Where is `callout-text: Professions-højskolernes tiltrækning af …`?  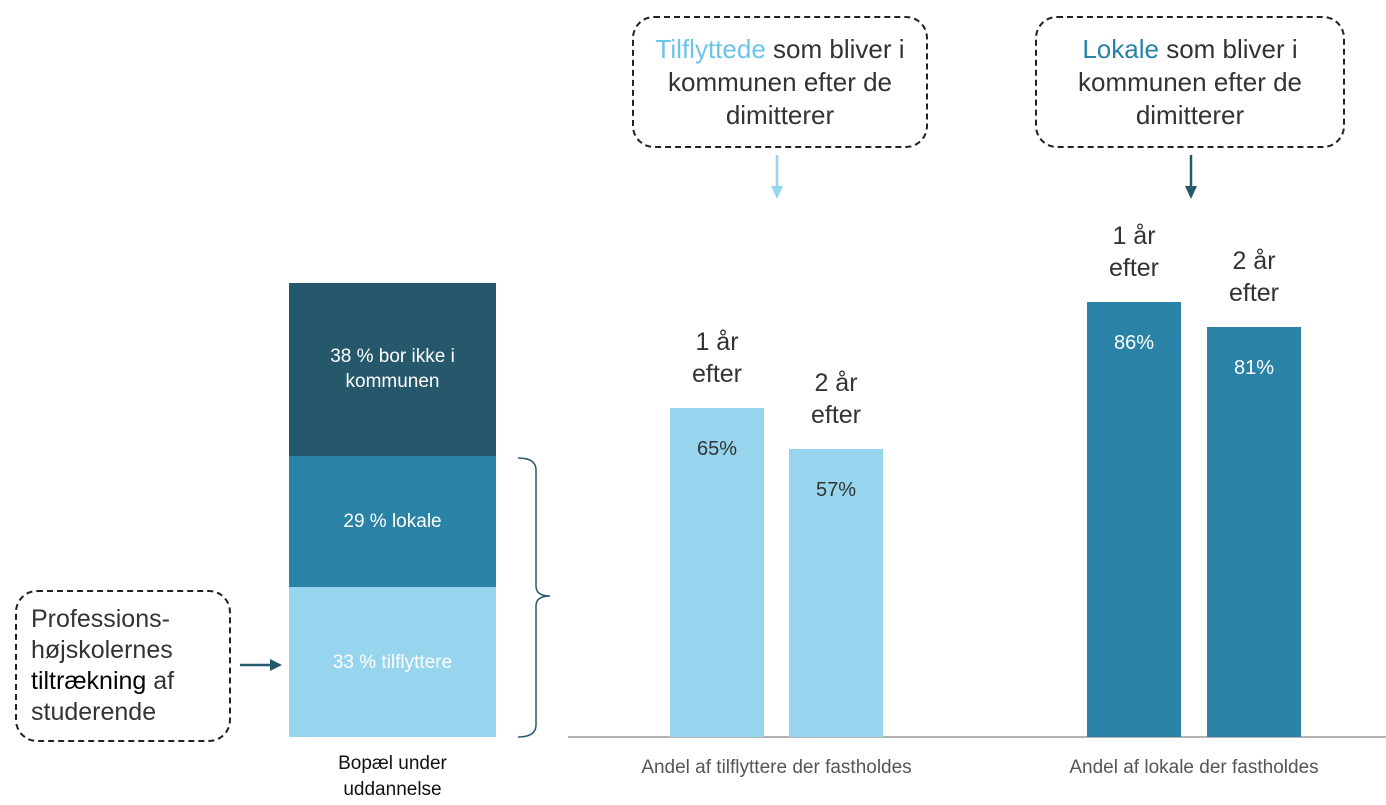 callout-text: Professions-højskolernes tiltrækning af … is located at coordinates (123, 666).